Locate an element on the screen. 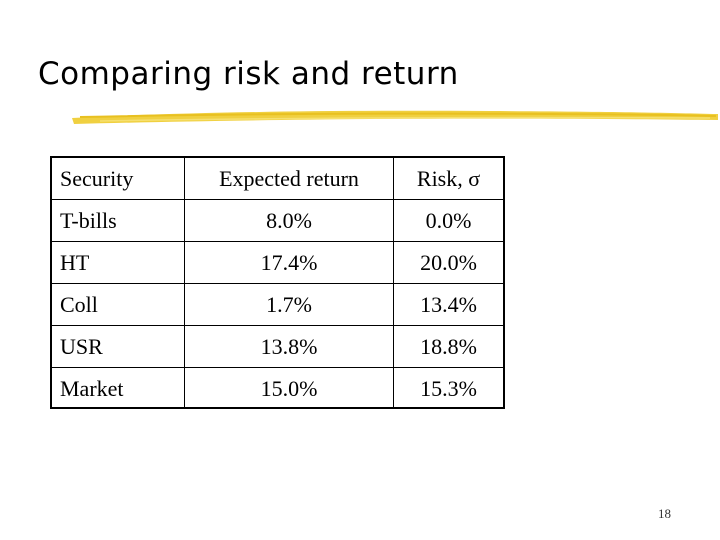 The width and height of the screenshot is (720, 540). slide-title: Comparing risk and return is located at coordinates (248, 74).